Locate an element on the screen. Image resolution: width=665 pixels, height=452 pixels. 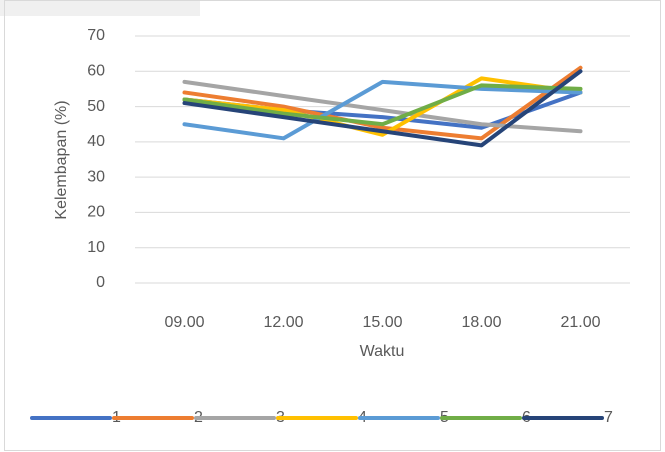
x-tick-label: 12.00 is located at coordinates (283, 322).